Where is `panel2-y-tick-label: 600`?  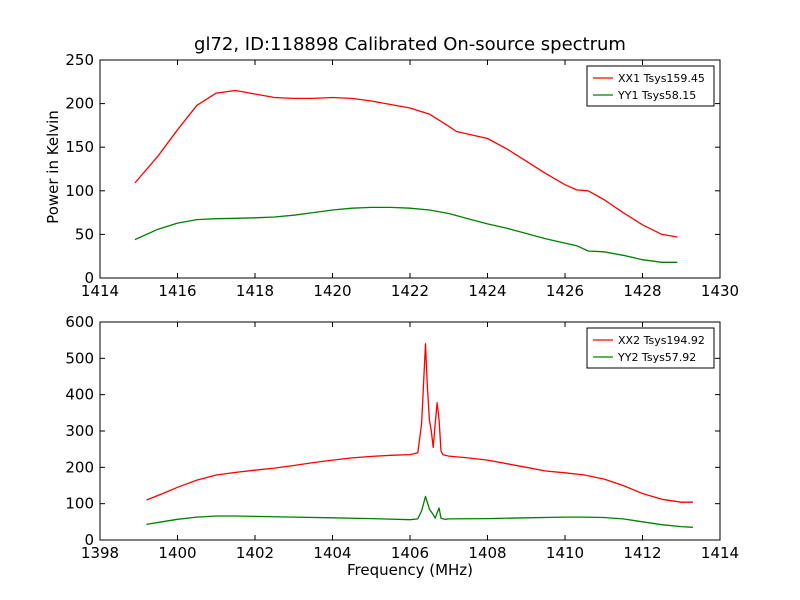 panel2-y-tick-label: 600 is located at coordinates (79, 322).